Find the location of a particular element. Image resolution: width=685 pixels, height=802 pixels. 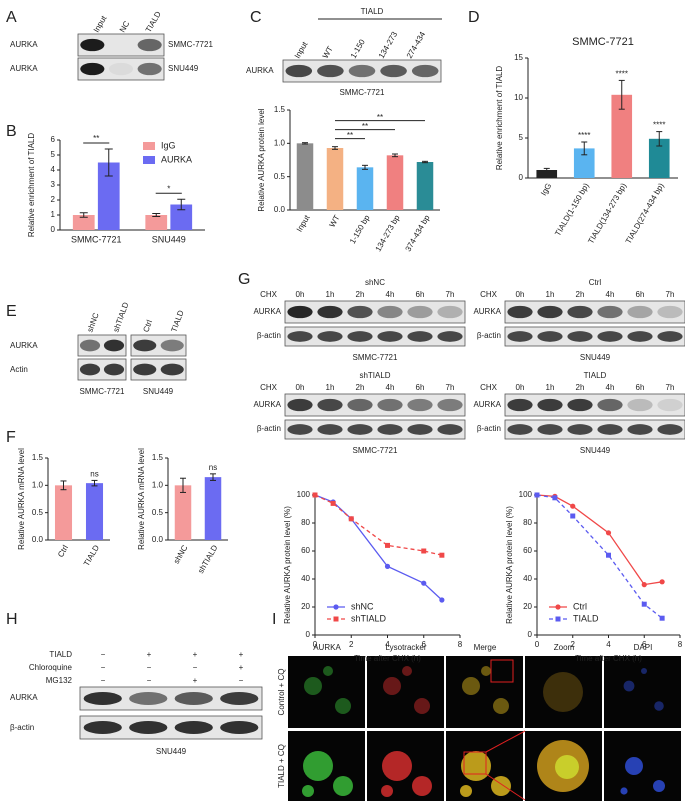

x-tick-label: 6 is located at coordinates (644, 644).